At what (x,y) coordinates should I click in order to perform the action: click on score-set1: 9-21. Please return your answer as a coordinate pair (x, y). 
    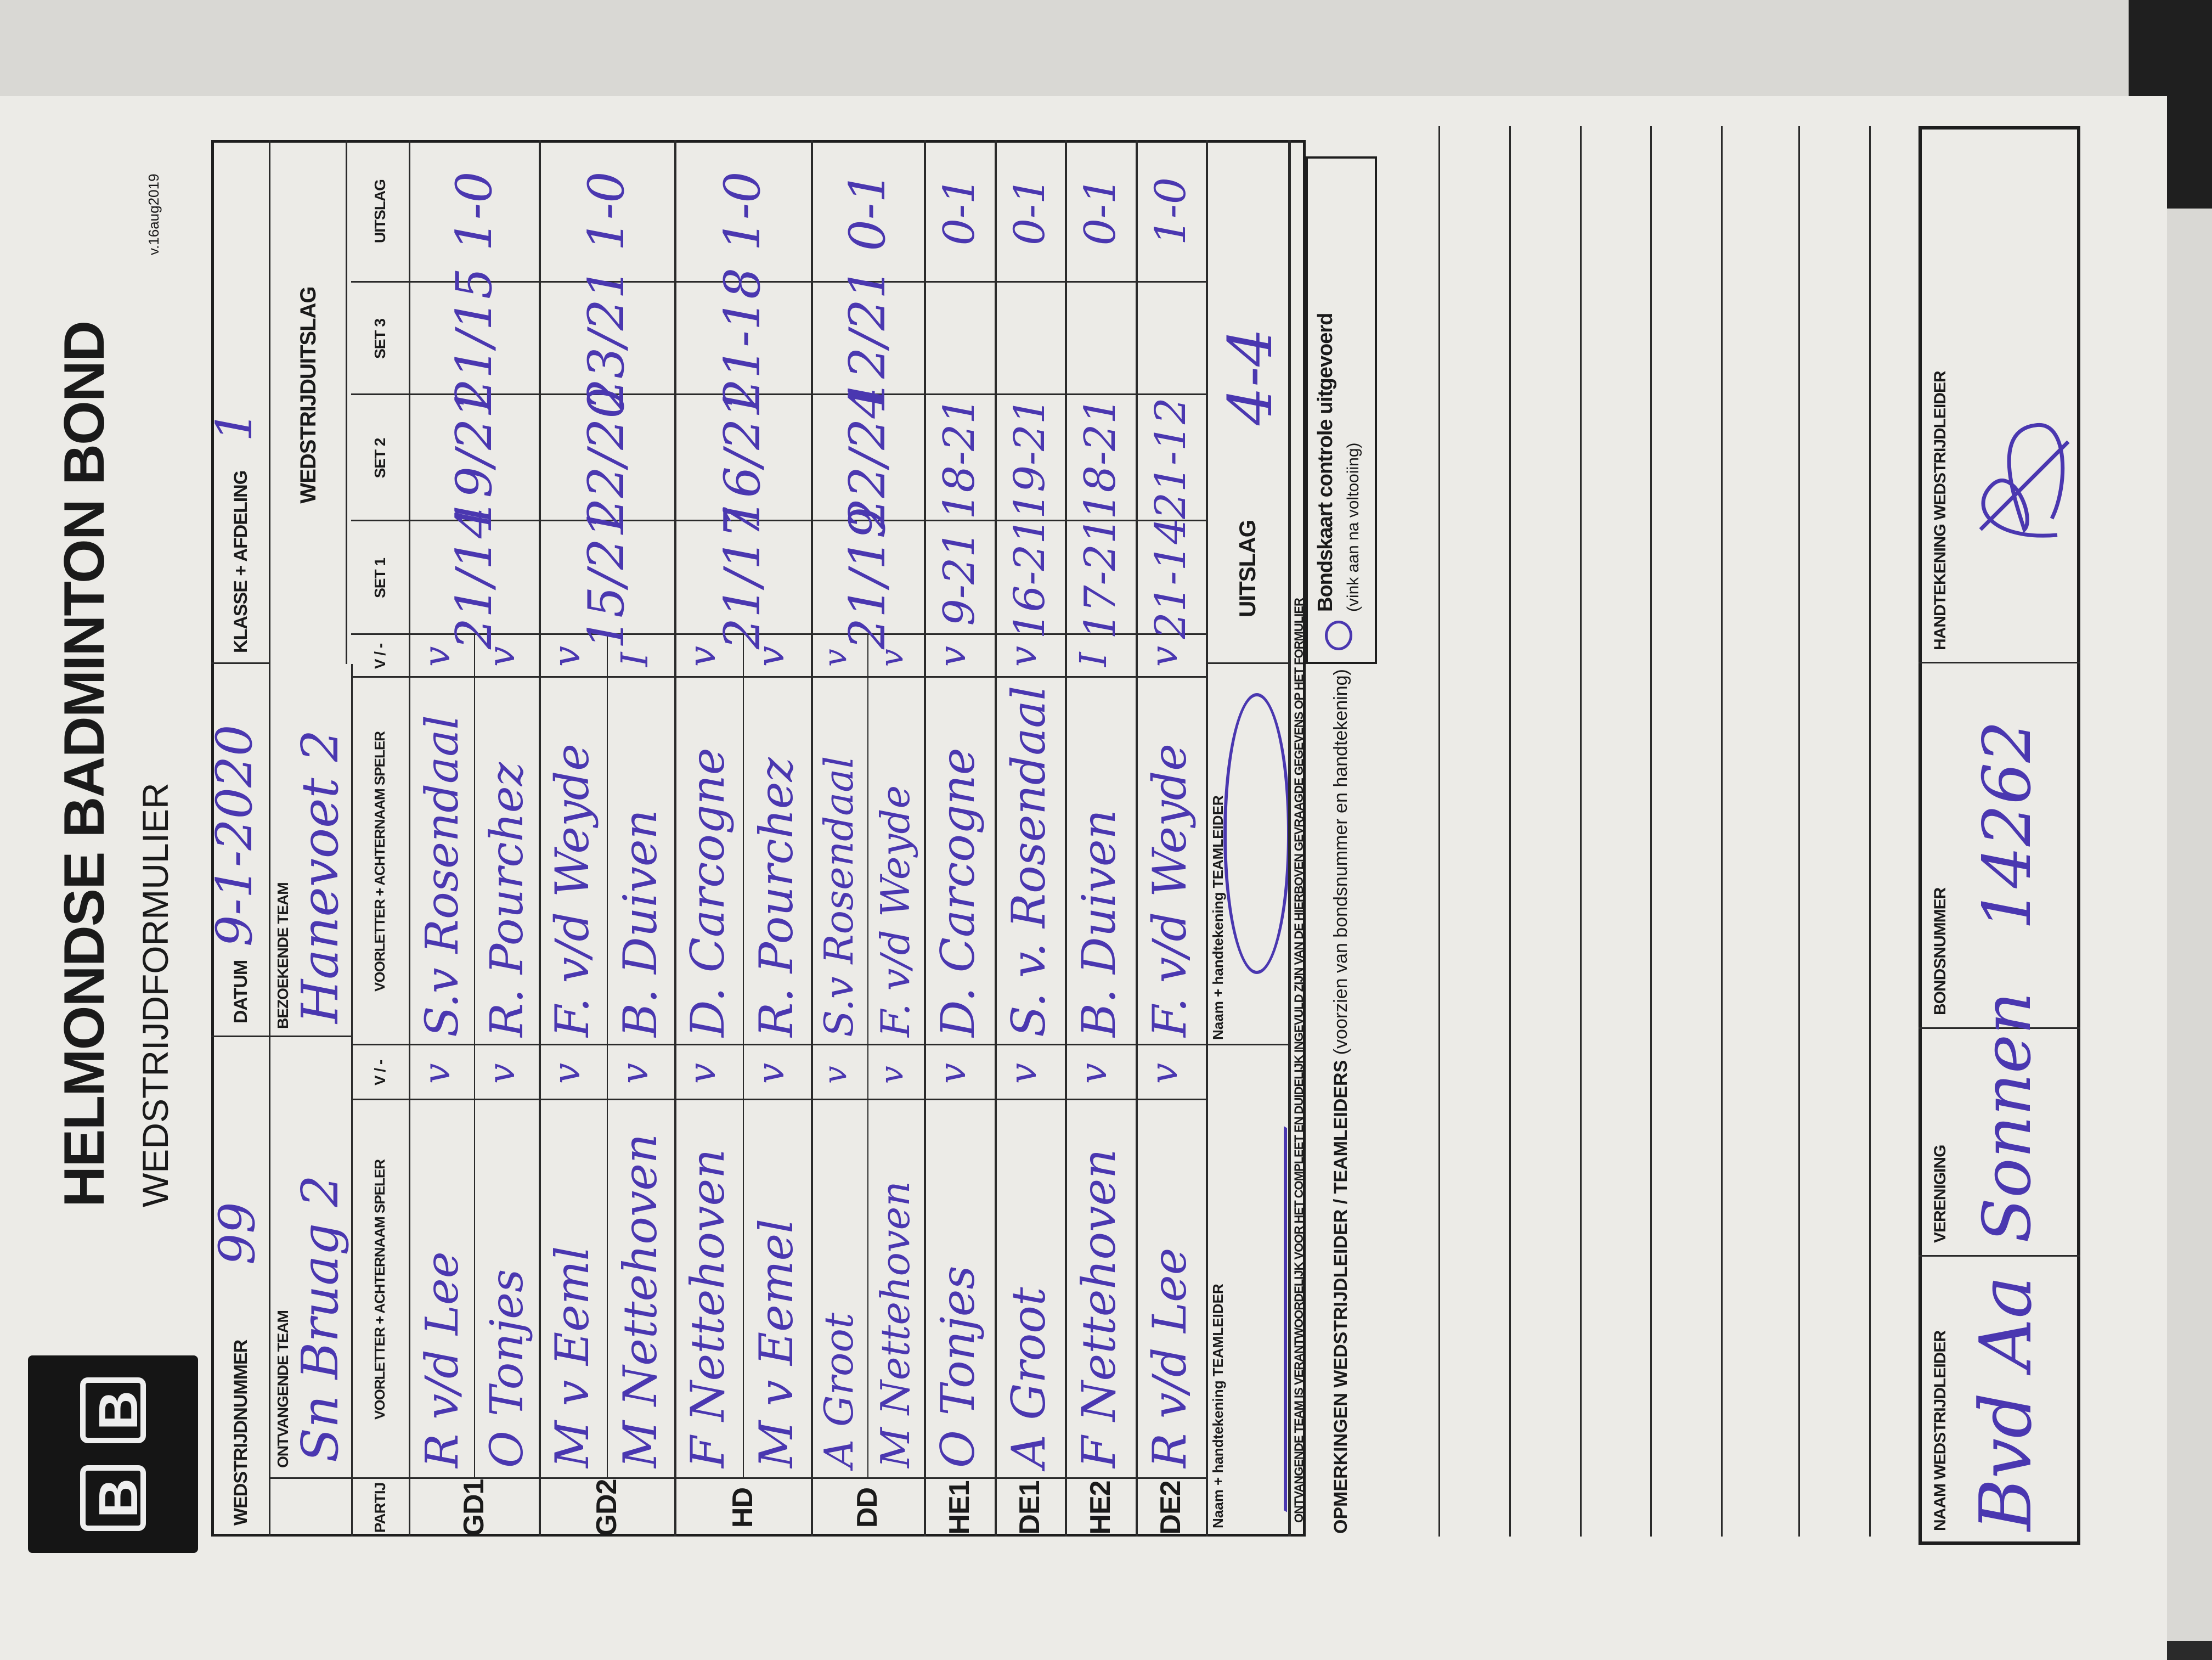
    Looking at the image, I should click on (959, 578).